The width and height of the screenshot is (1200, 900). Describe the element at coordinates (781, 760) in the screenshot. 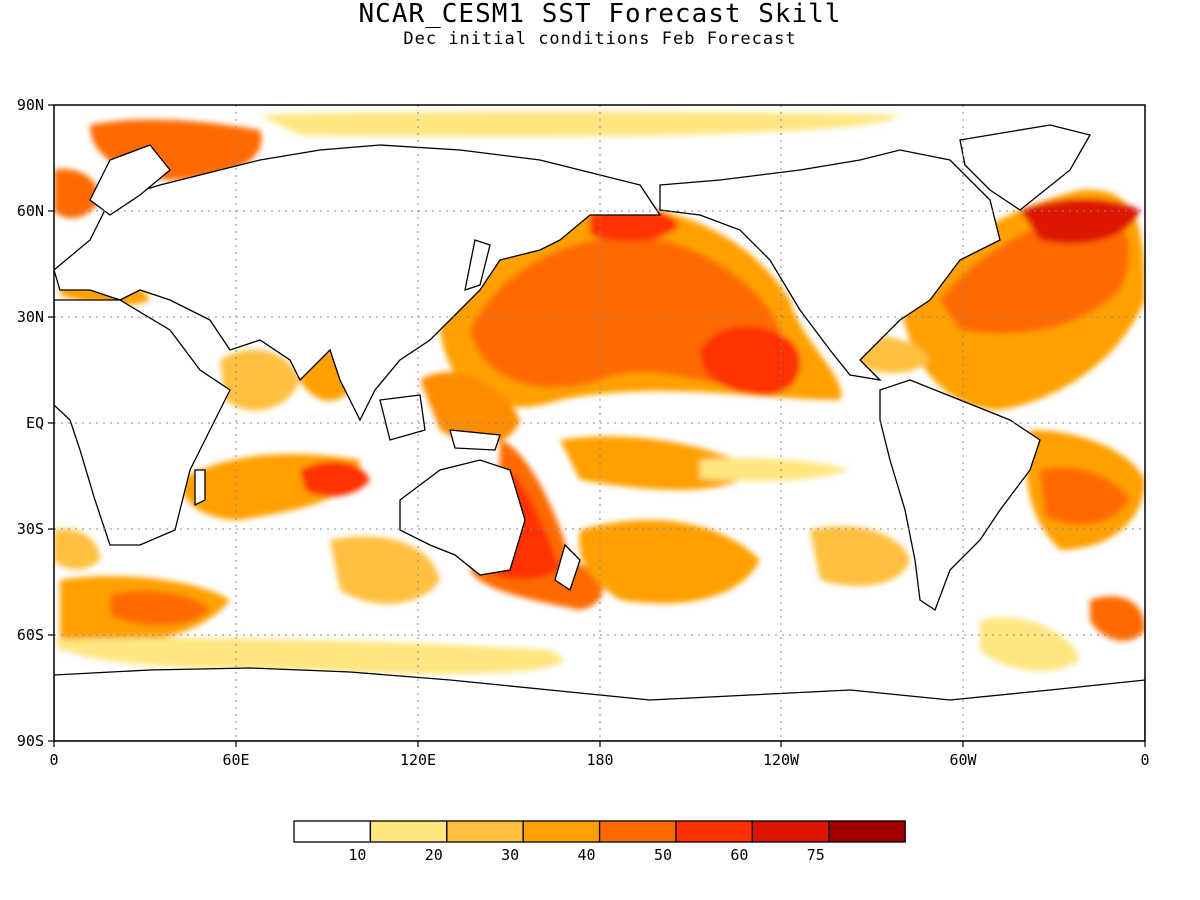

I see `lon-label: 120W` at that location.